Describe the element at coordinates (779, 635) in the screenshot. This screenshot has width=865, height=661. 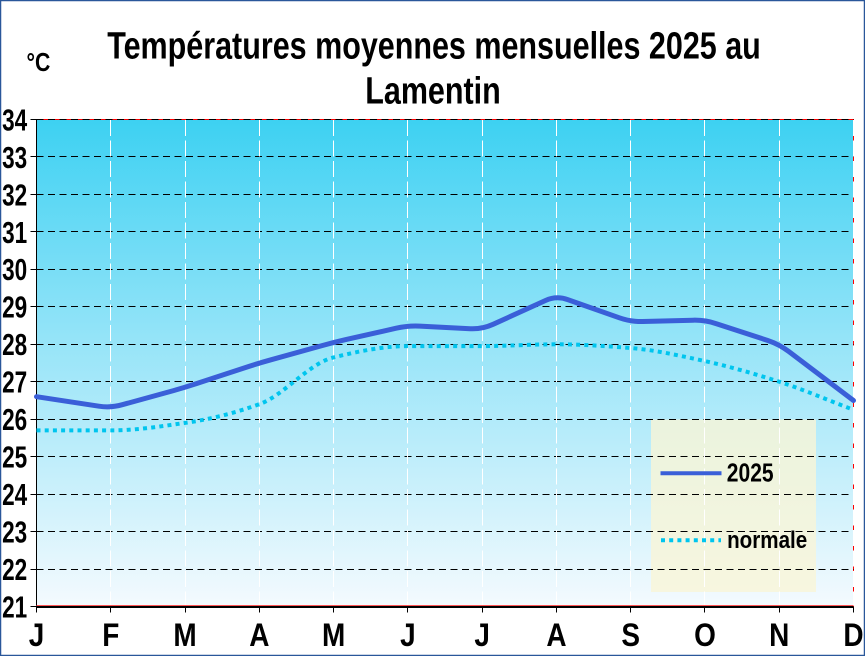
I see `svg-text: N` at that location.